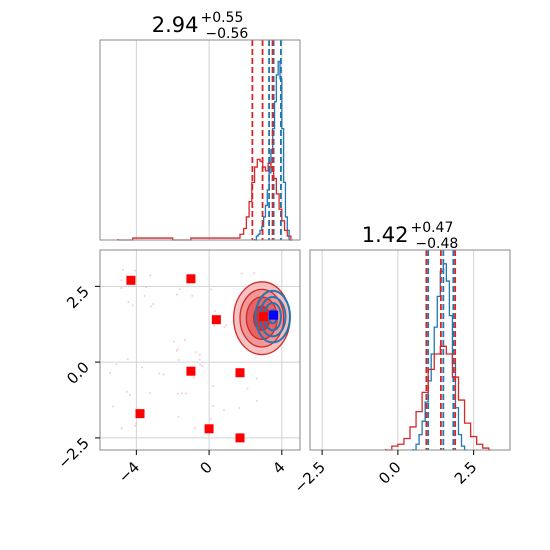  Describe the element at coordinates (205, 467) in the screenshot. I see `joint-xtick-label: 0` at that location.